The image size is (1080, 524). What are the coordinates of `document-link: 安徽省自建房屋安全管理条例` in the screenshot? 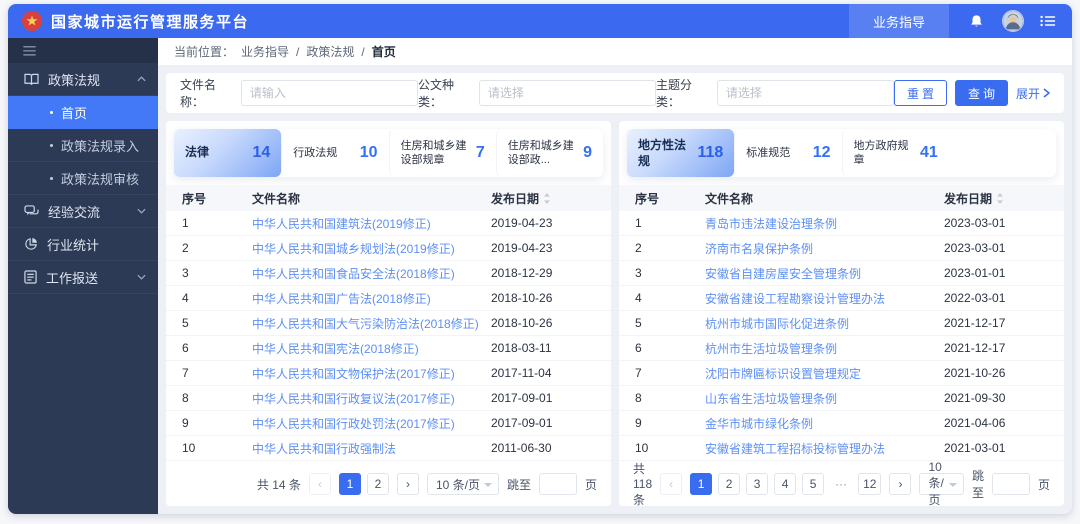 It's located at (783, 273).